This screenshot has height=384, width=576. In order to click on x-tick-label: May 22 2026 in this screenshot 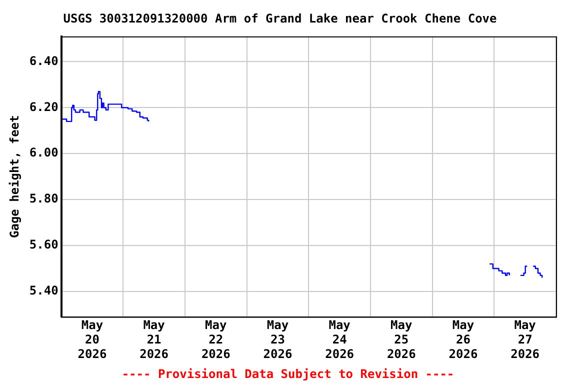, I will do `click(215, 339)`.